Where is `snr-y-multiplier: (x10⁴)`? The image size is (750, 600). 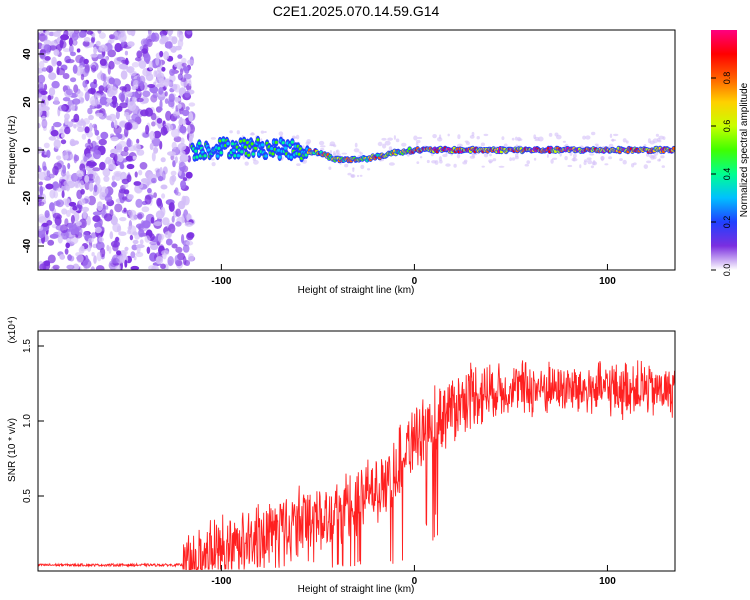
snr-y-multiplier: (x10⁴) is located at coordinates (12, 329).